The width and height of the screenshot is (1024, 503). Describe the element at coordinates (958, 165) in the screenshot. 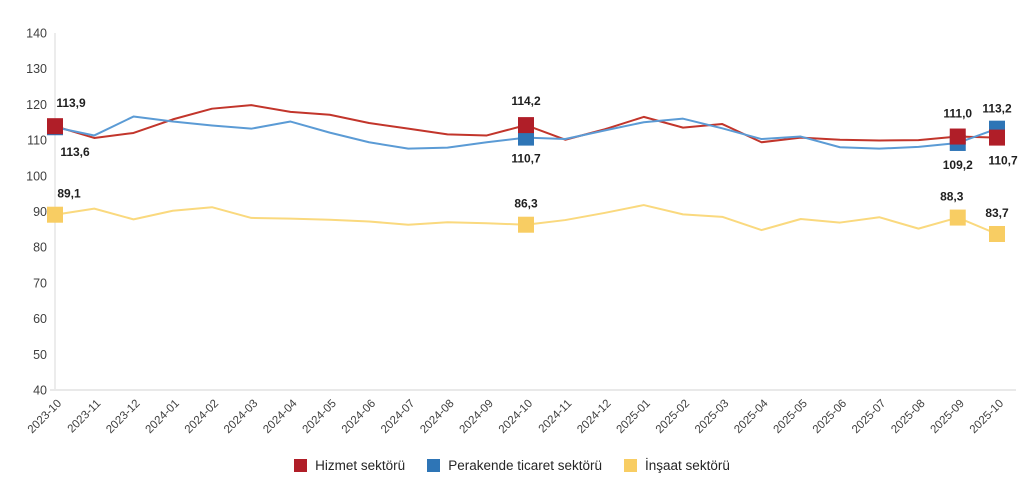

I see `data-label-perakende: 109,2` at that location.